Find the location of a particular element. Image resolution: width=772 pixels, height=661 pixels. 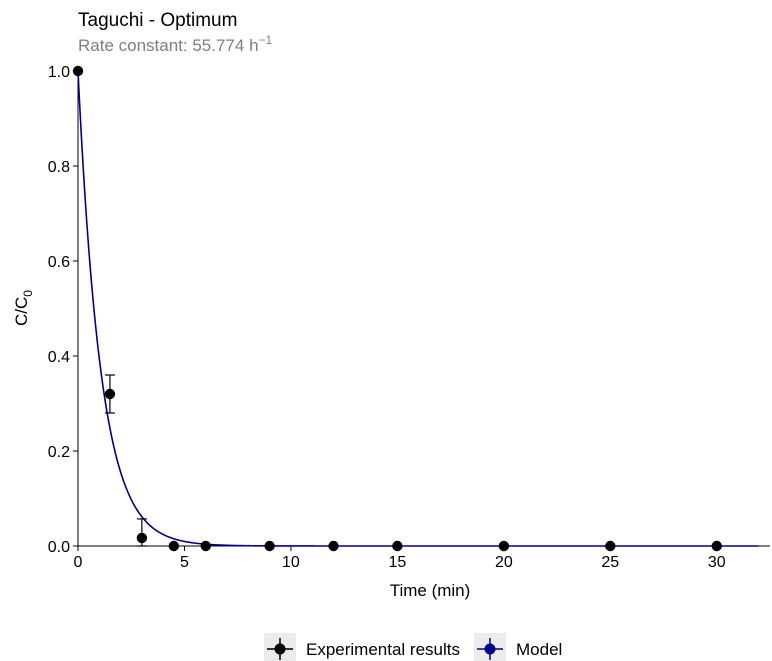

legend-item: Model is located at coordinates (518, 647).